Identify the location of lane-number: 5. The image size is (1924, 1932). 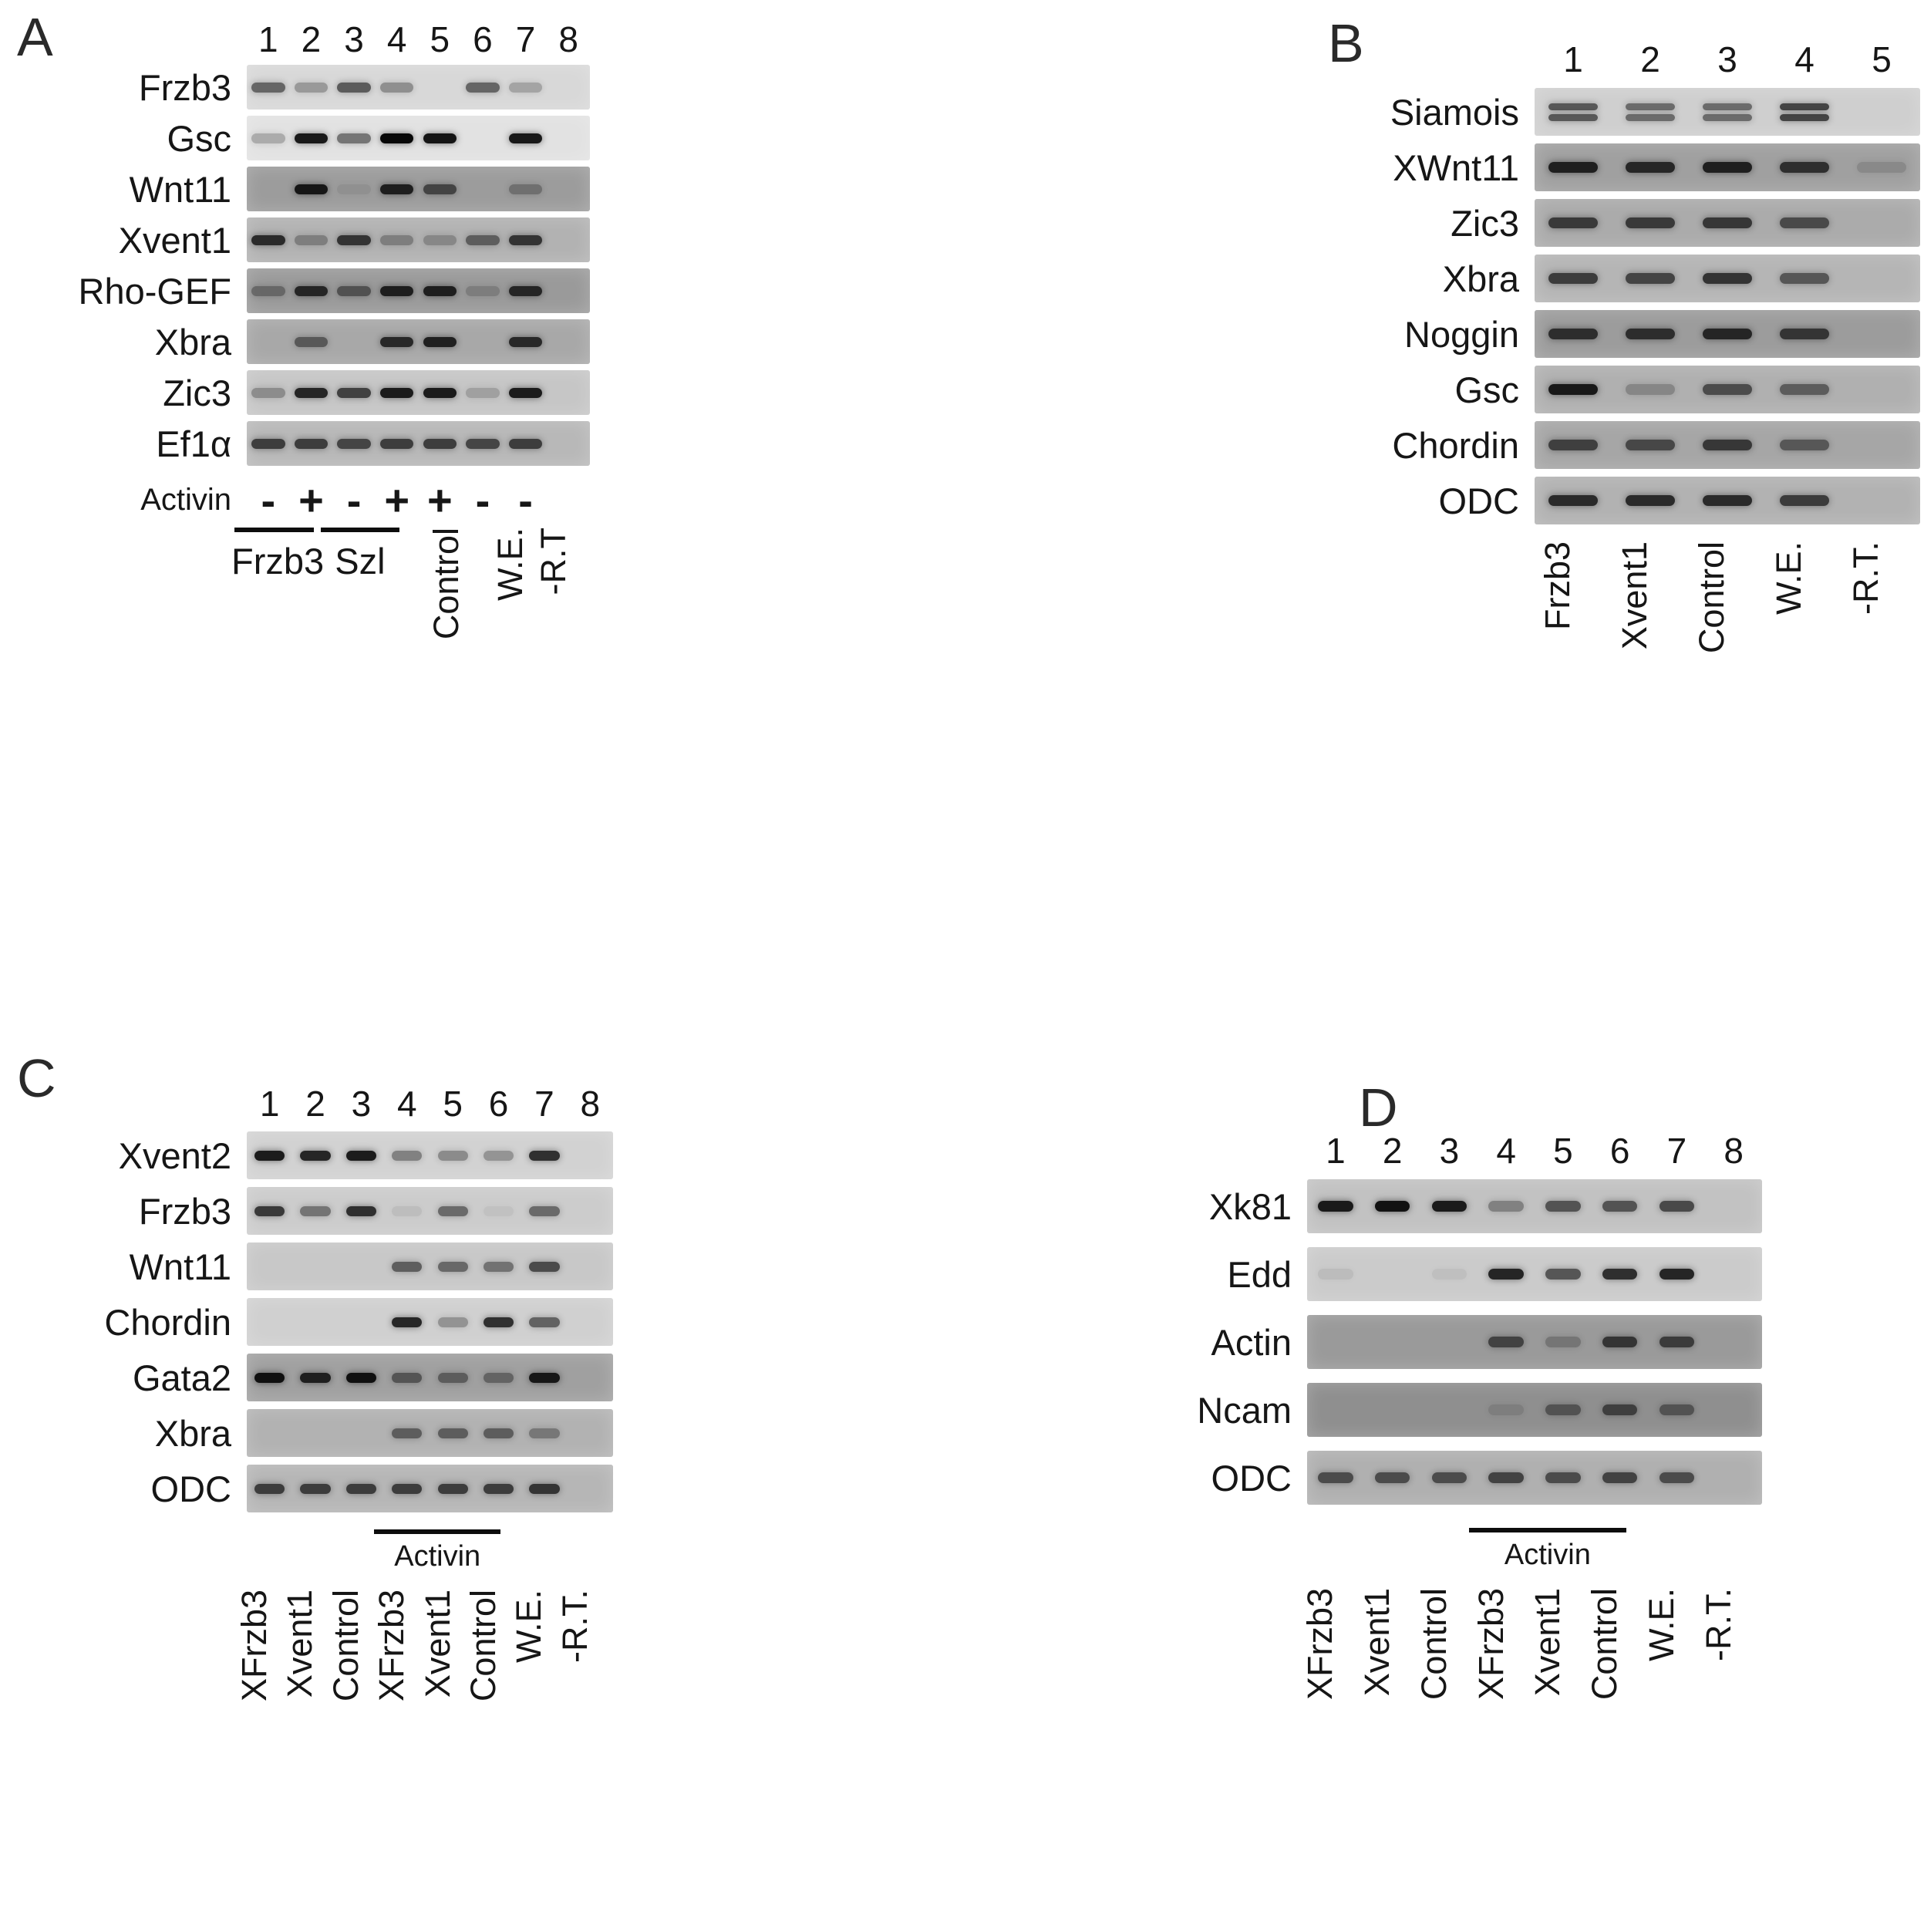
(1882, 59).